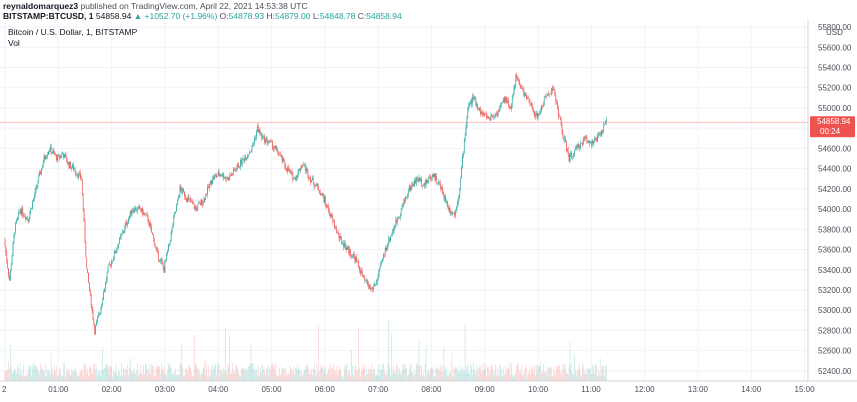 Image resolution: width=857 pixels, height=402 pixels. I want to click on last-price-tag-countdown: 00:24, so click(830, 131).